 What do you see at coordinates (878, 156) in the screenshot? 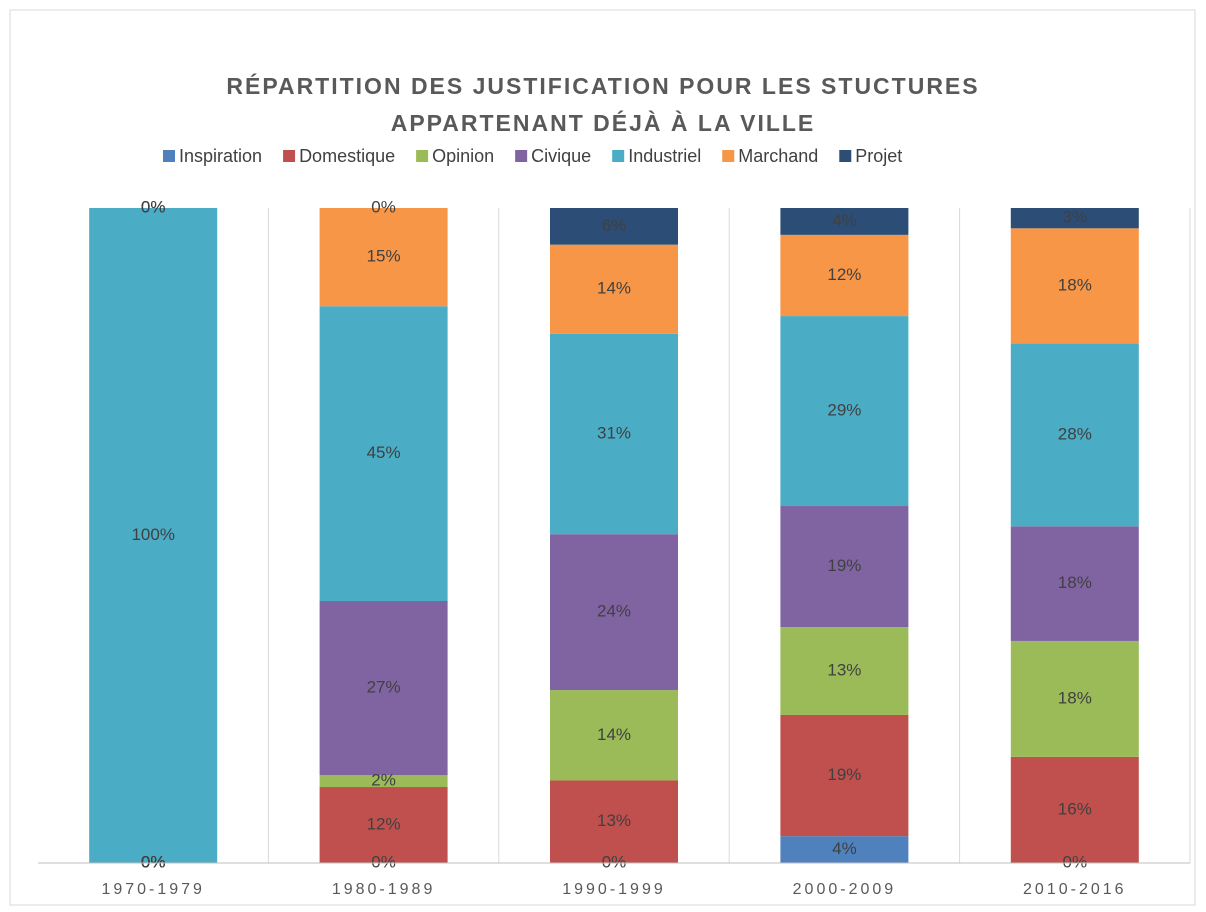
I see `legend-label: Projet` at bounding box center [878, 156].